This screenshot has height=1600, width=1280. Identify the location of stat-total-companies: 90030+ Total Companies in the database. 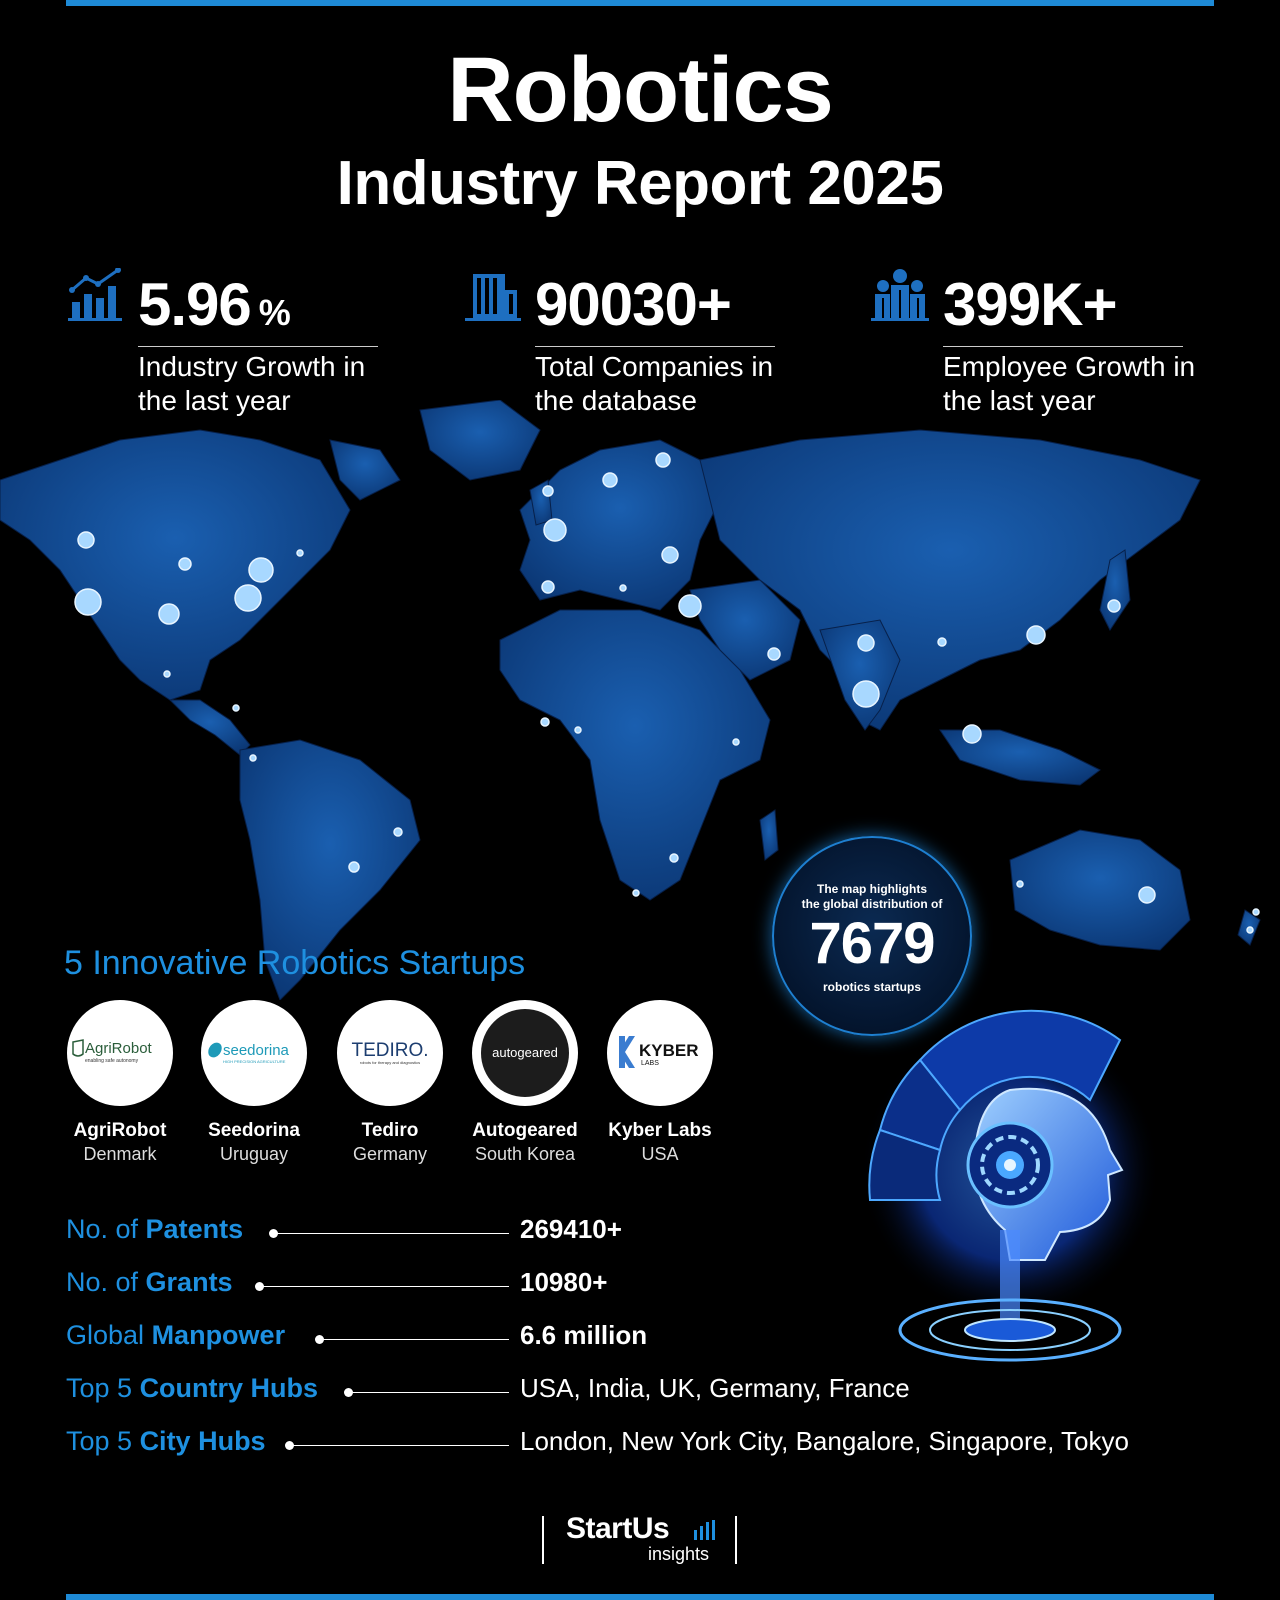
(633, 343).